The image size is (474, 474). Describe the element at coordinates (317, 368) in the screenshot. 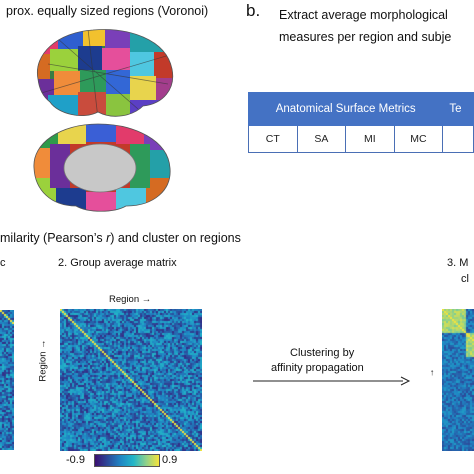

I see `arrow-label-line2: affinity propagation` at that location.